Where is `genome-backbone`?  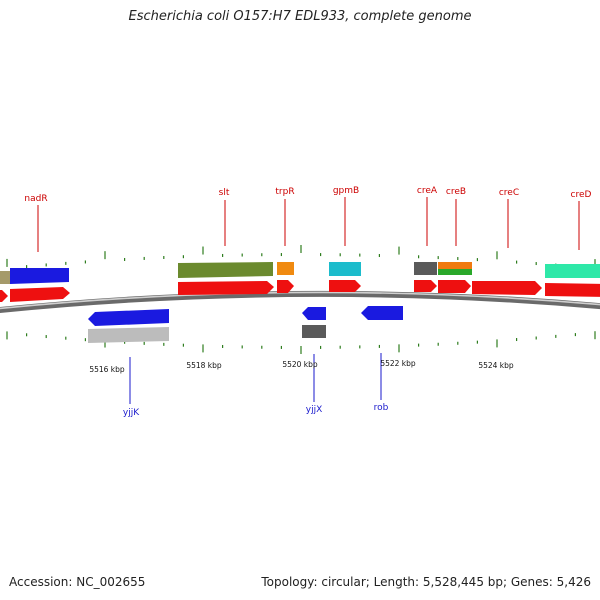
genome-backbone is located at coordinates (300, 302).